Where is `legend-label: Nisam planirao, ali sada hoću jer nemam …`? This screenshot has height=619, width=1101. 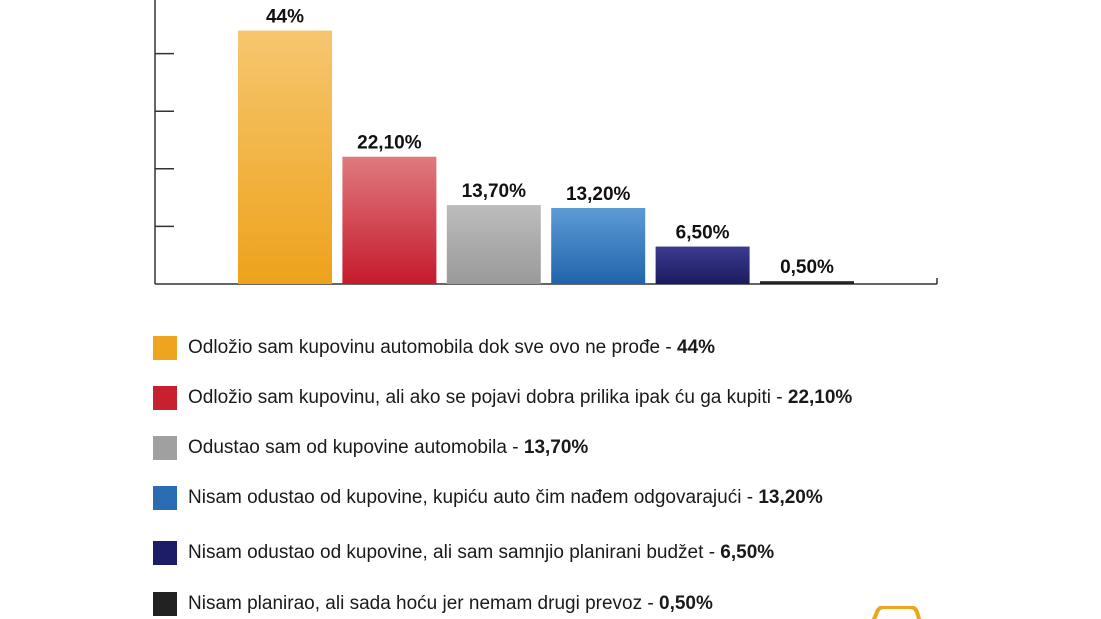 legend-label: Nisam planirao, ali sada hoću jer nemam … is located at coordinates (450, 603).